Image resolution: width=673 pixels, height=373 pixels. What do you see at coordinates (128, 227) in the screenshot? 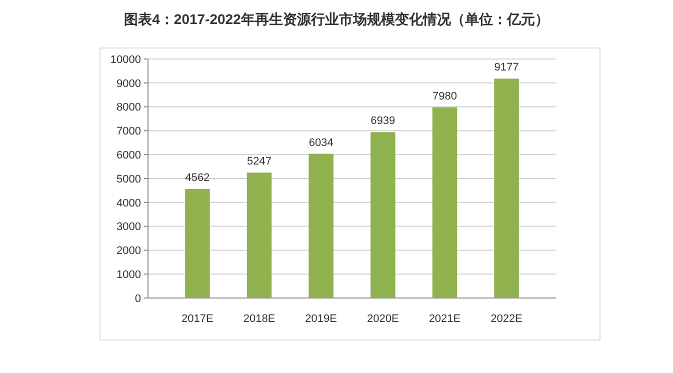
I see `y-tick-label: 3000` at bounding box center [128, 227].